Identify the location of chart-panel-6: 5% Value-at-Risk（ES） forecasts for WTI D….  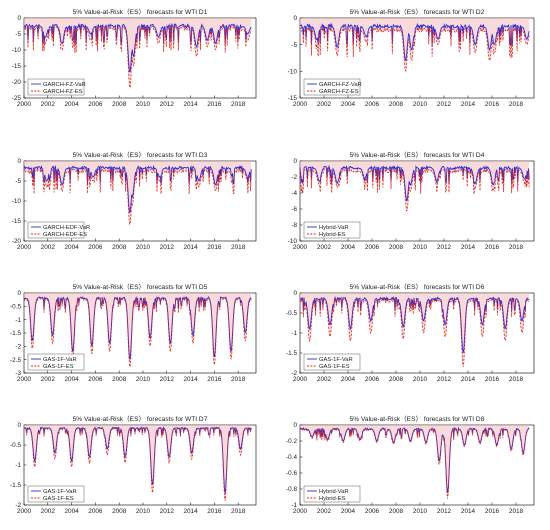
(410, 333).